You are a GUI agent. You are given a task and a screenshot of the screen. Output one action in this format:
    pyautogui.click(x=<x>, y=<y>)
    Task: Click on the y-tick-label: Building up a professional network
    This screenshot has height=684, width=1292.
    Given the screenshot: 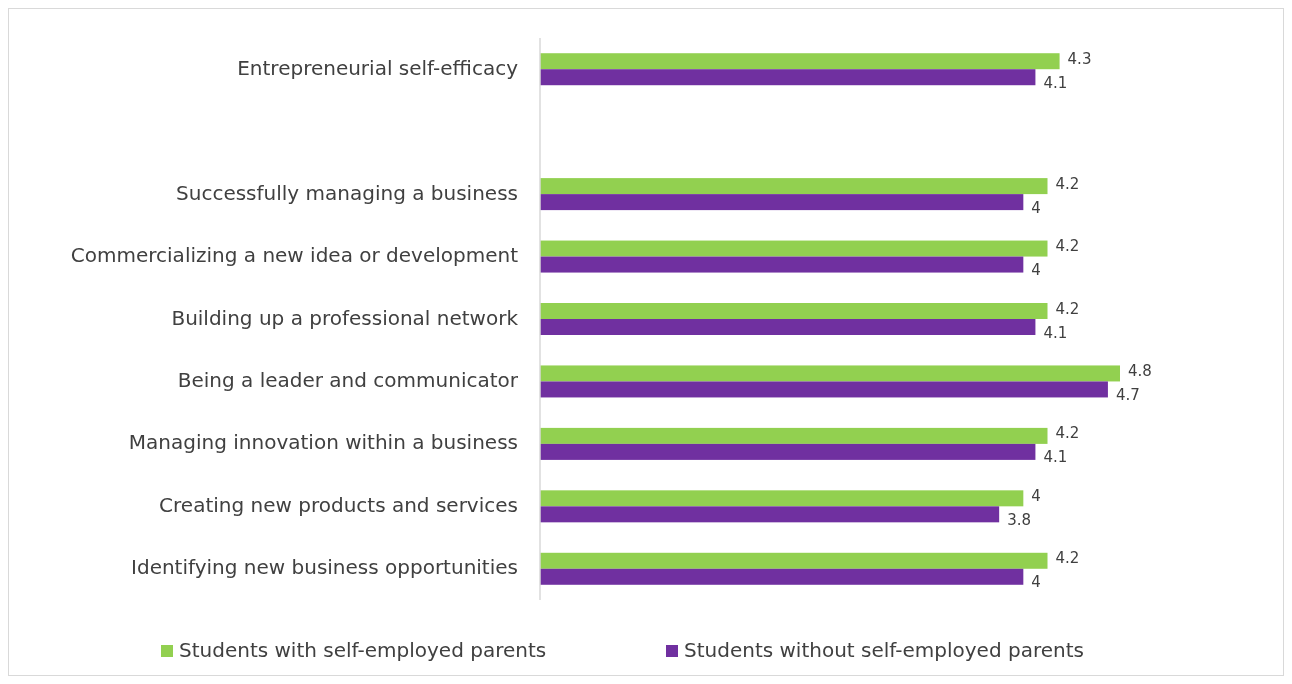 What is the action you would take?
    pyautogui.click(x=345, y=317)
    